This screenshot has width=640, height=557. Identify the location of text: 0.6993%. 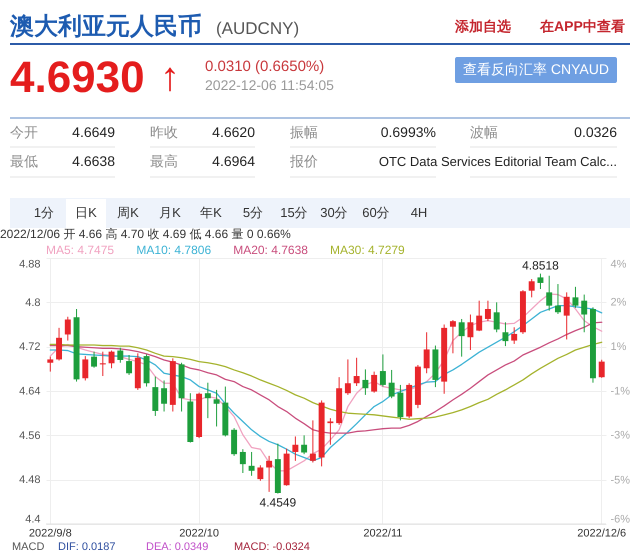
(408, 132).